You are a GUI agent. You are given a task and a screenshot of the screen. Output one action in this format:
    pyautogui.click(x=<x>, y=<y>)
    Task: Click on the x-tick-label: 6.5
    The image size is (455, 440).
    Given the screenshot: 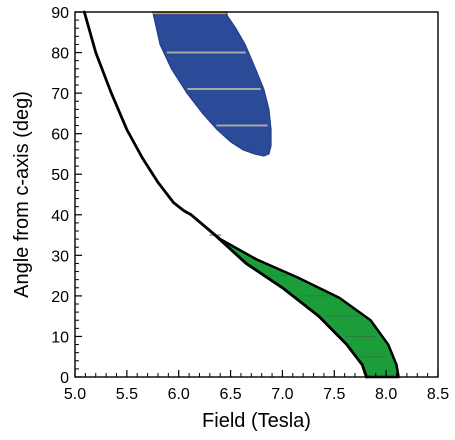 What is the action you would take?
    pyautogui.click(x=230, y=394)
    